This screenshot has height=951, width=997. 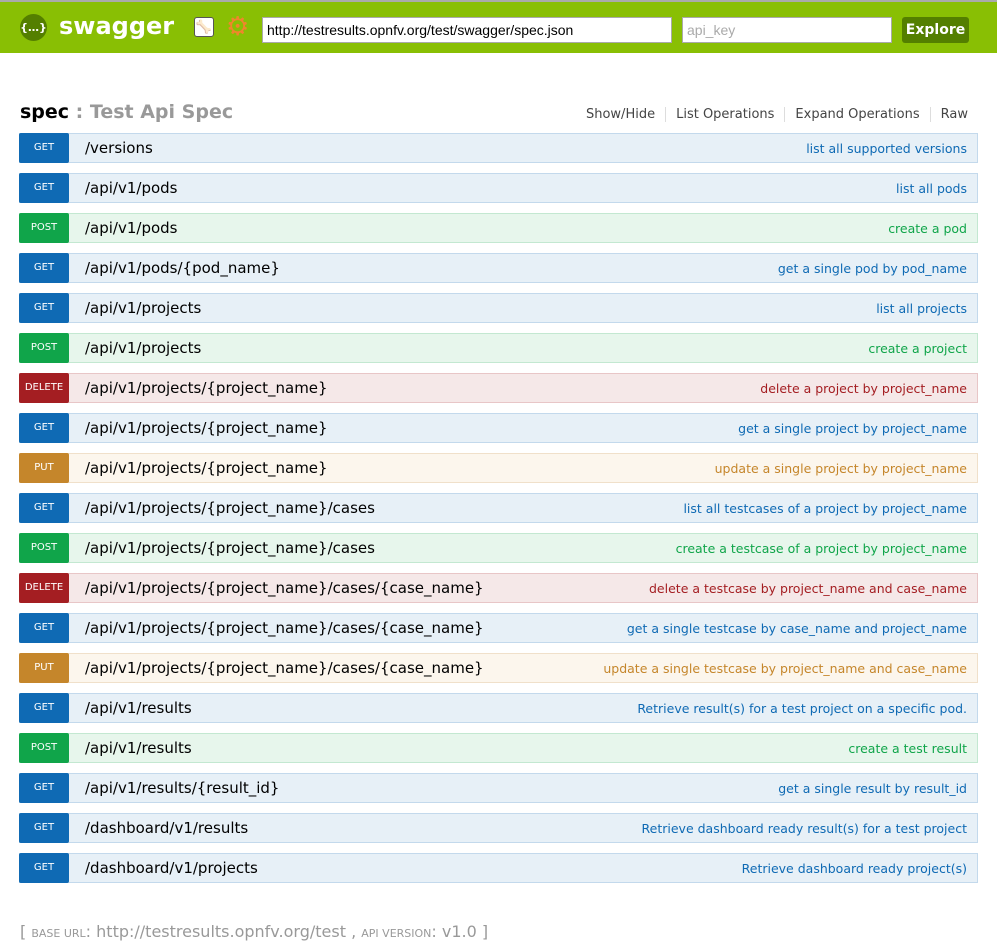 I want to click on operation-summary: get a single result by result_id, so click(x=872, y=788).